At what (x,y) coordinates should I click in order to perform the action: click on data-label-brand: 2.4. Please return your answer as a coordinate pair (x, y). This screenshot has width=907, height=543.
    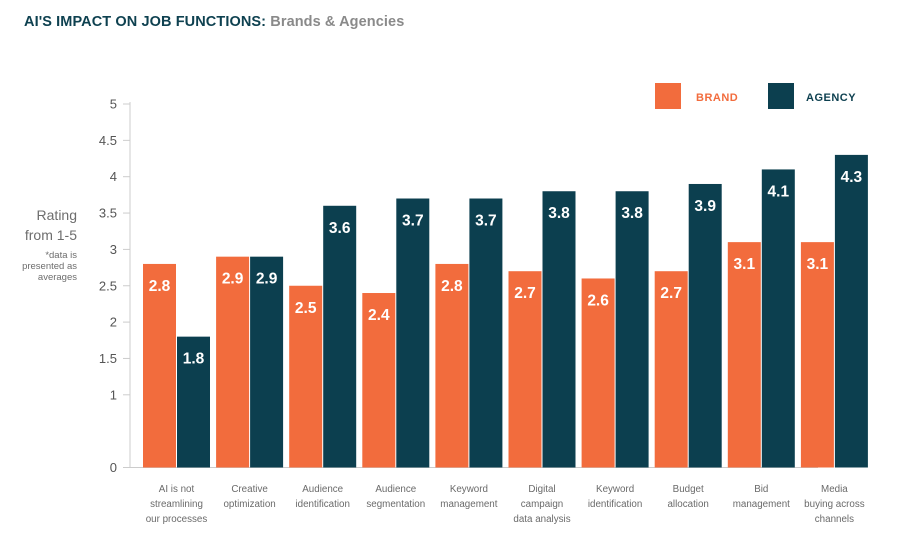
    Looking at the image, I should click on (379, 315).